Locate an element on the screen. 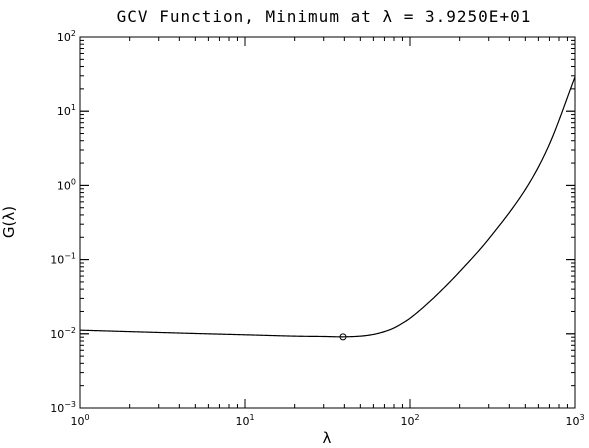 The height and width of the screenshot is (448, 589). x-tick-label: 10¹ is located at coordinates (244, 420).